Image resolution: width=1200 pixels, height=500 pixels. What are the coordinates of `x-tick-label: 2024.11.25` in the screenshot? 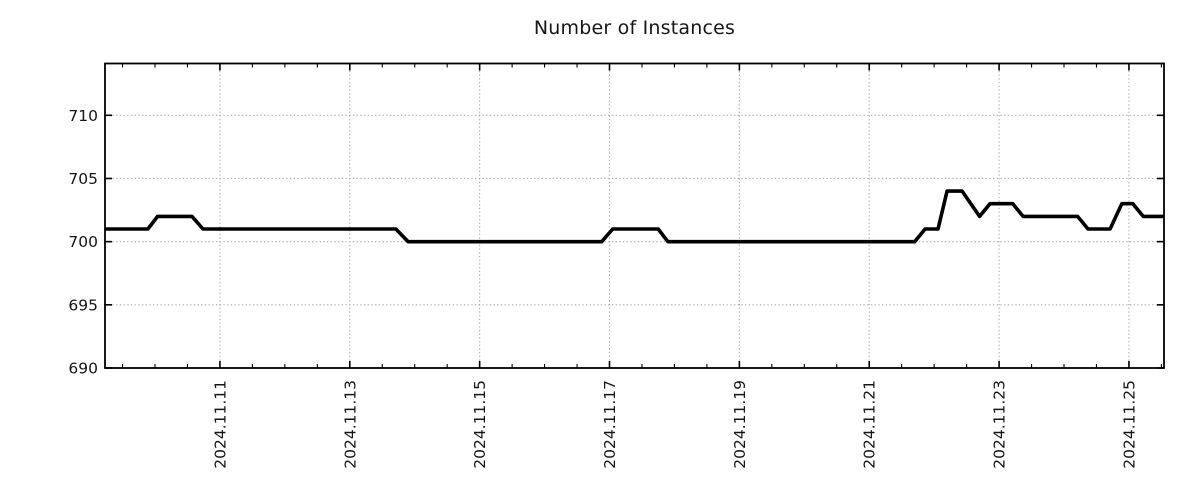 It's located at (1129, 424).